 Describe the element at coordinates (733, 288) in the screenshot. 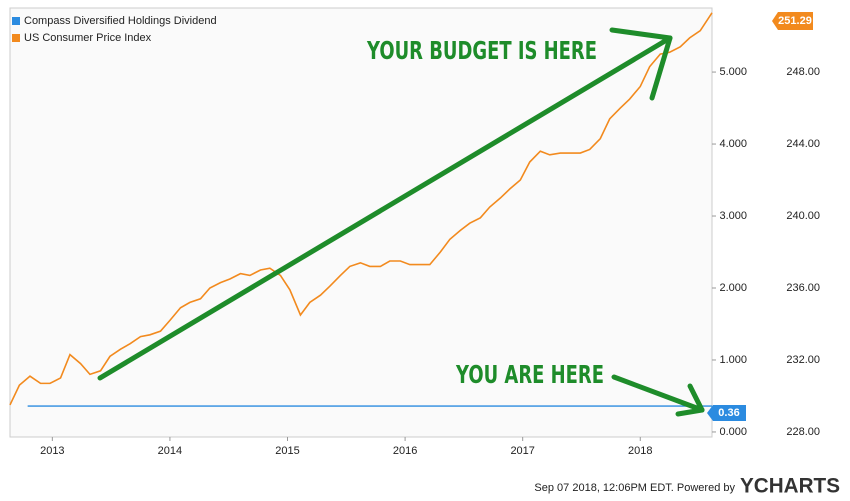

I see `y-tick-label: 2.000` at that location.